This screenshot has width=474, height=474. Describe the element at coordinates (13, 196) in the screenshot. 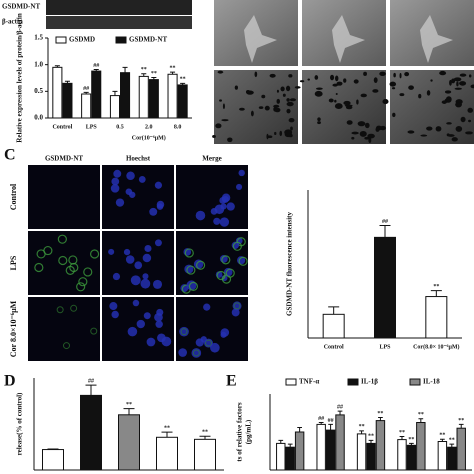

I see `row-label: Control` at that location.